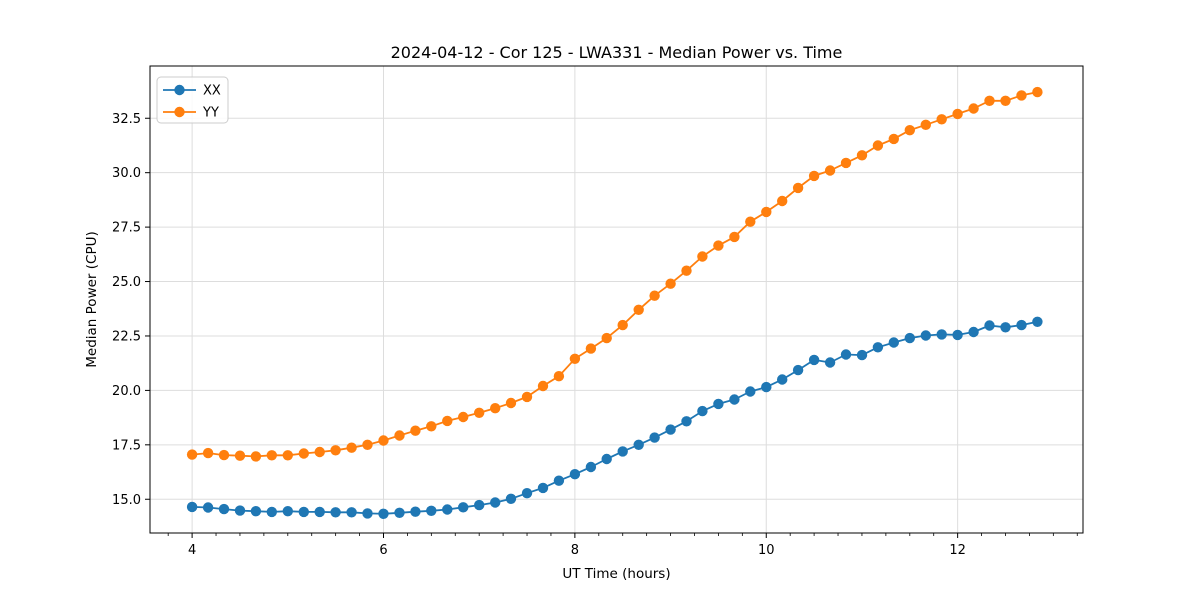 The width and height of the screenshot is (1200, 604). I want to click on y-tick-label: 15.0, so click(126, 500).